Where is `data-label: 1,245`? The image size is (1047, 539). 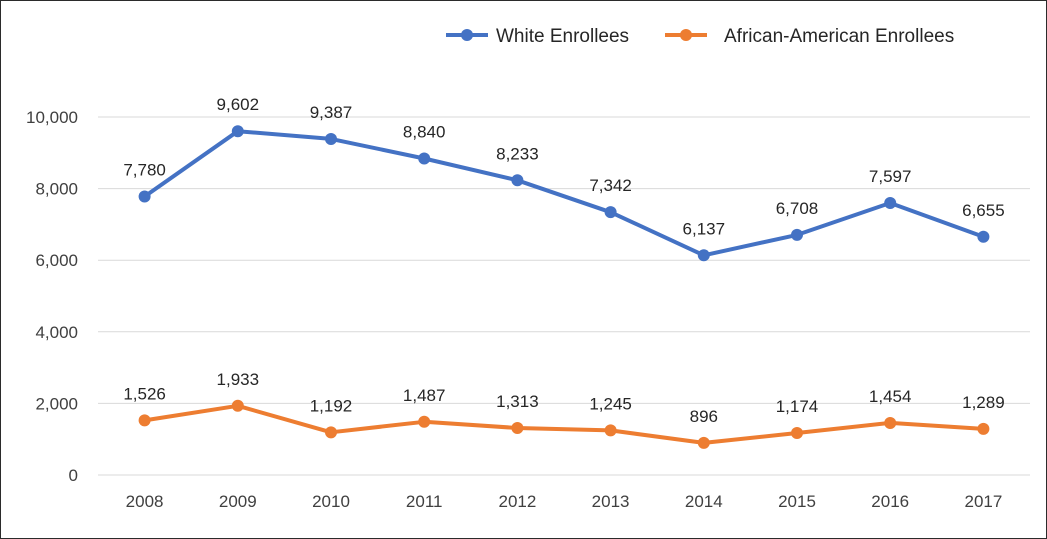 data-label: 1,245 is located at coordinates (610, 403).